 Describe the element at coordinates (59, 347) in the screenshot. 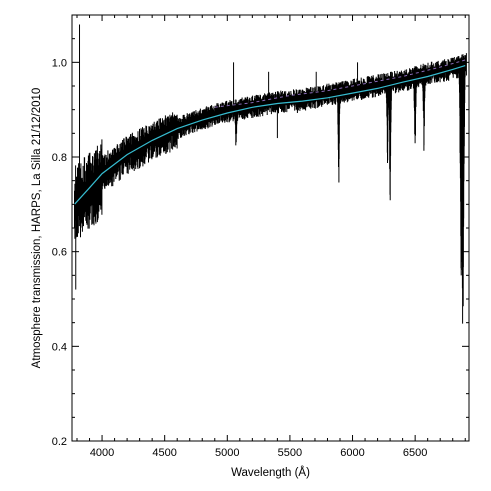

I see `y-tick-label: 0.4` at that location.